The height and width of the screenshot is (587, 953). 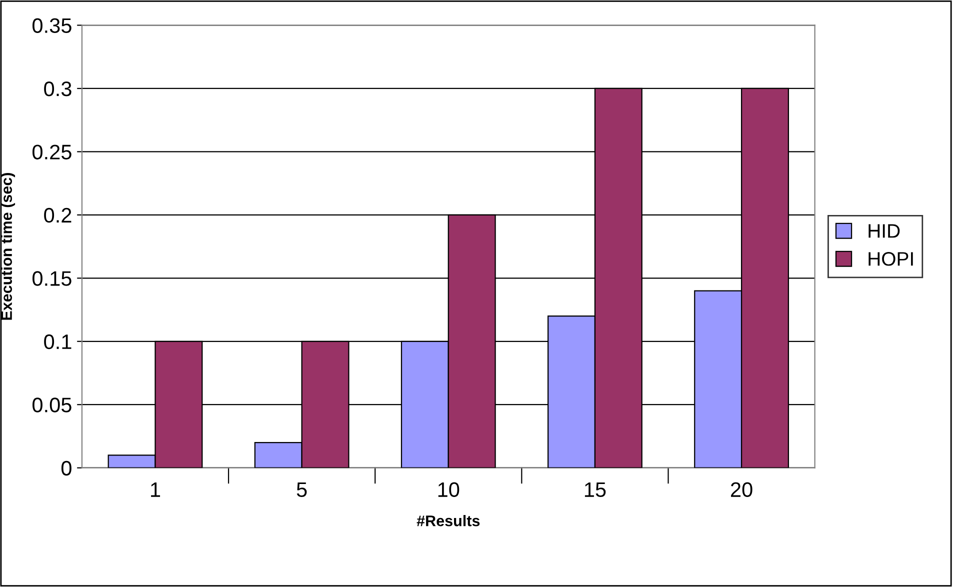 I want to click on x-tick-label: 20, so click(x=741, y=490).